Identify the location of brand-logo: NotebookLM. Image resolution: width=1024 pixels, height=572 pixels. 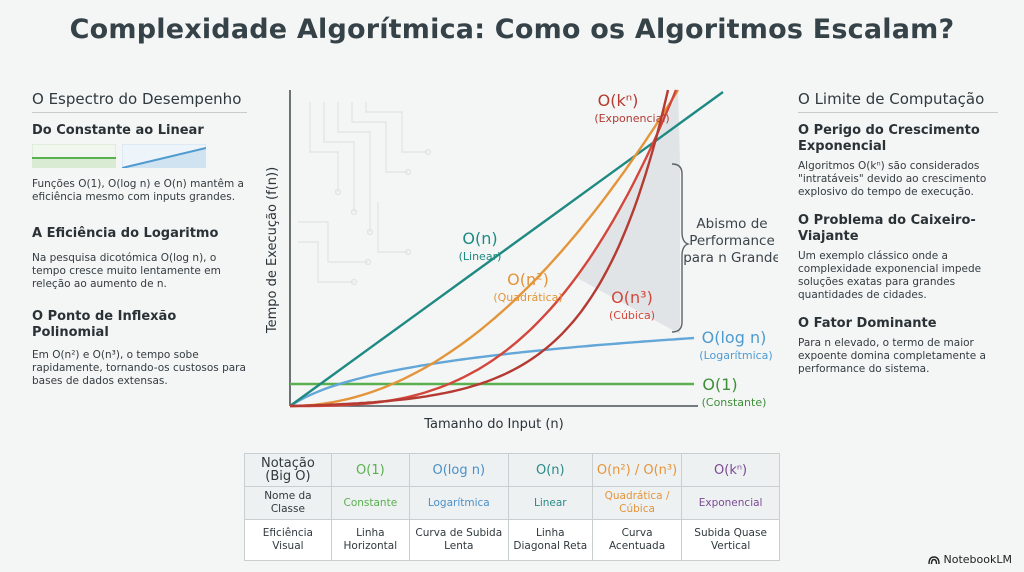
(969, 559).